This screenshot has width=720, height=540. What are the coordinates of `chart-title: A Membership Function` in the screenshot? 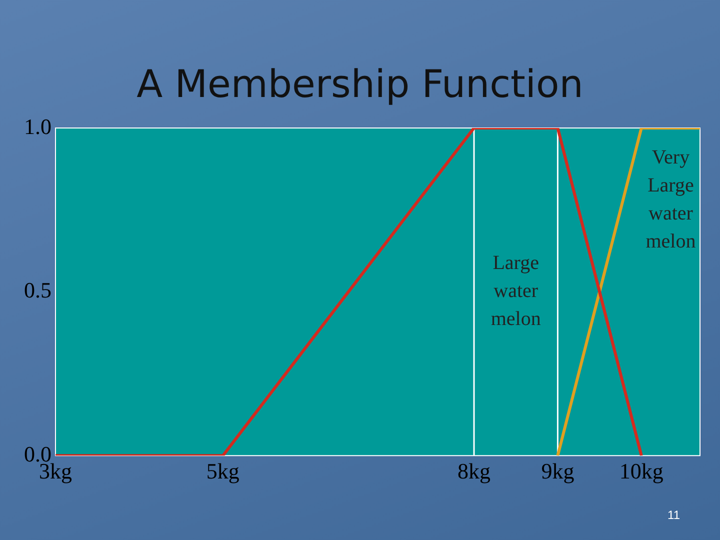 It's located at (360, 84).